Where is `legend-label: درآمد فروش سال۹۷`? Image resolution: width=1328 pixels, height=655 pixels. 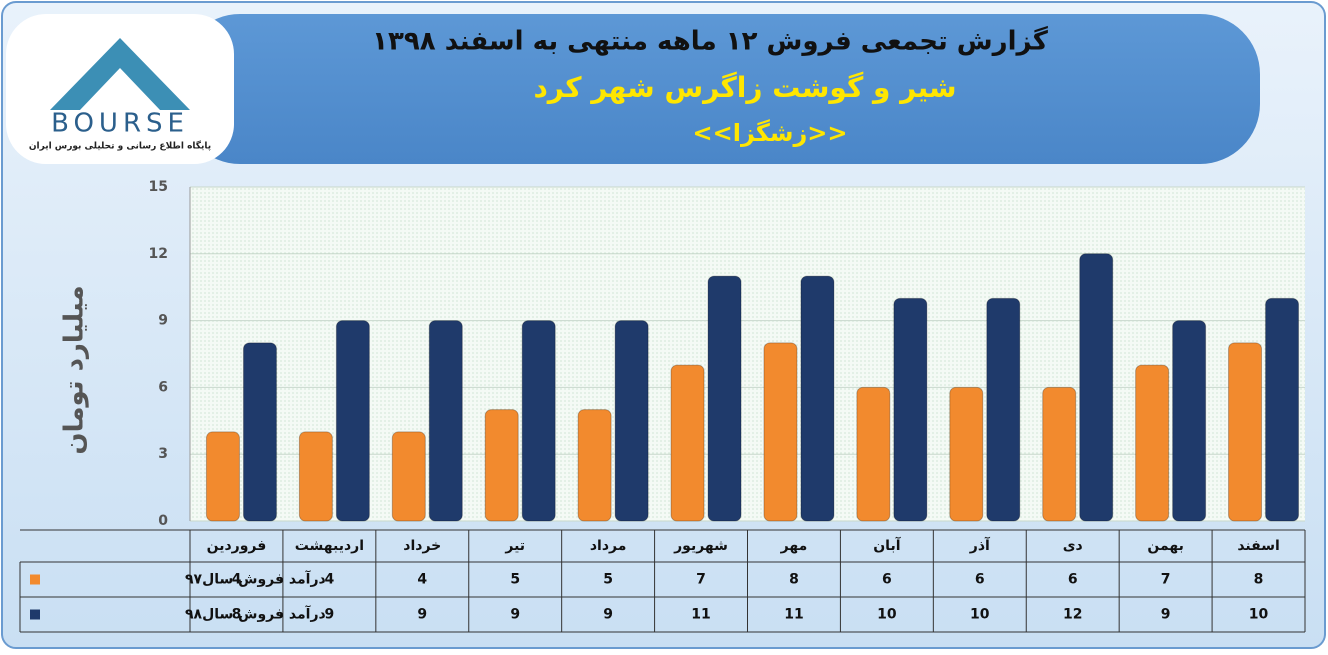 legend-label: درآمد فروش سال۹۷ is located at coordinates (255, 579).